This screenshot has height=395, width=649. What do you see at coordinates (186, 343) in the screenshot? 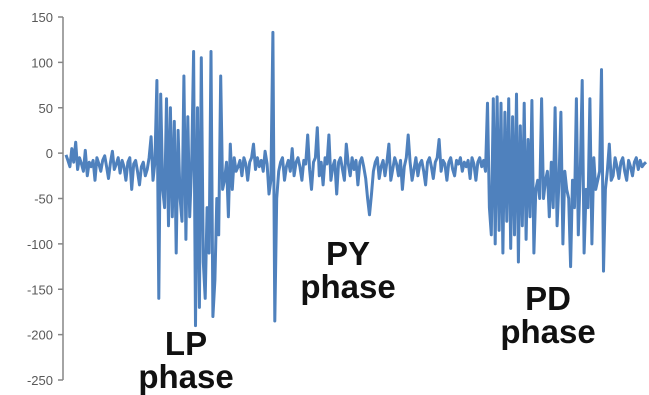
I see `annotation-line: LP` at bounding box center [186, 343].